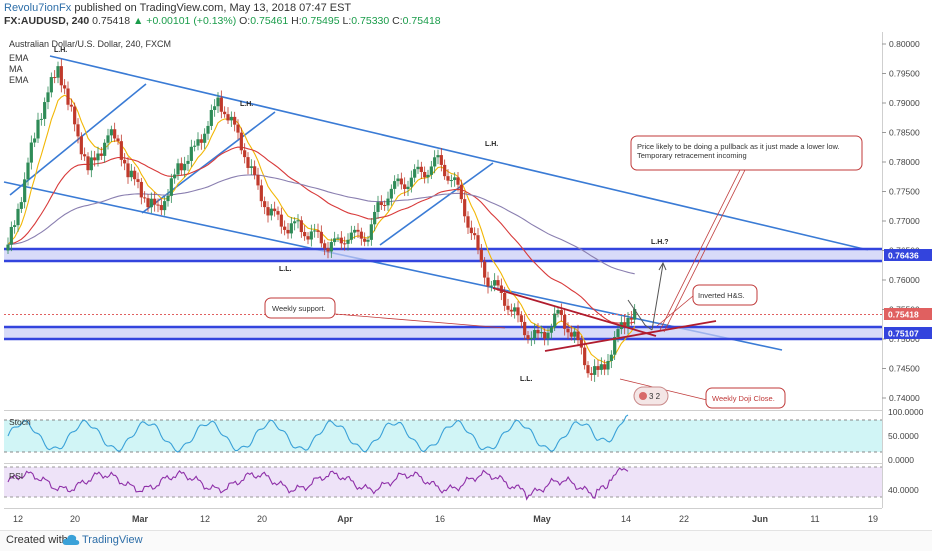 The width and height of the screenshot is (932, 551). Describe the element at coordinates (903, 436) in the screenshot. I see `stoch-axis-tick: 50.0000` at that location.